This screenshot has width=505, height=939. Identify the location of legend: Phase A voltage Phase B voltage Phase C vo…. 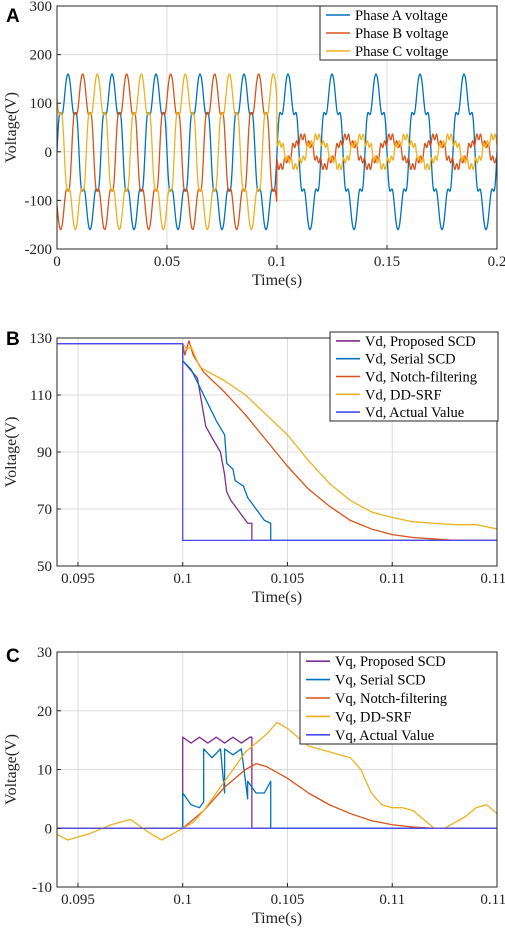
(408, 33).